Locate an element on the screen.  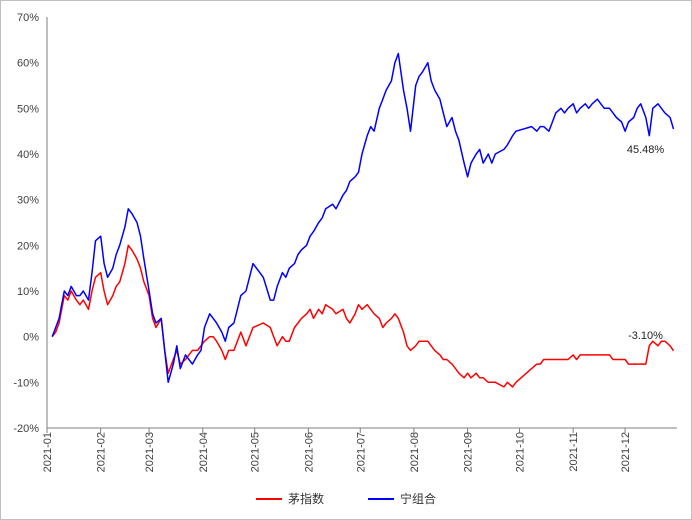
x-tick-label: 2021-07 is located at coordinates (361, 452).